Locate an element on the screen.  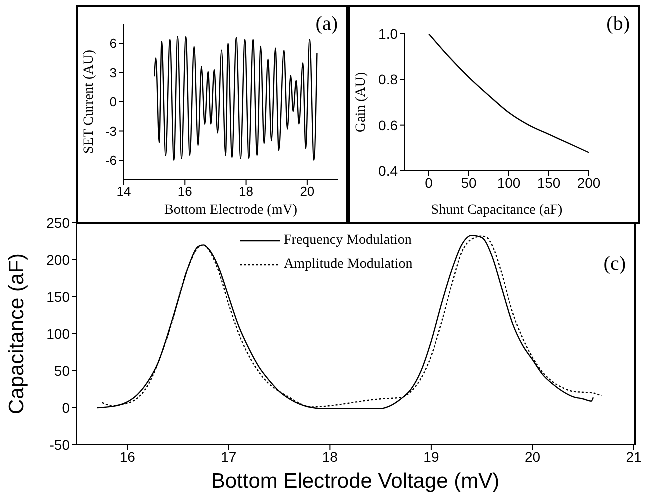
x-axis-title: Bottom Electrode (mV) is located at coordinates (231, 210).